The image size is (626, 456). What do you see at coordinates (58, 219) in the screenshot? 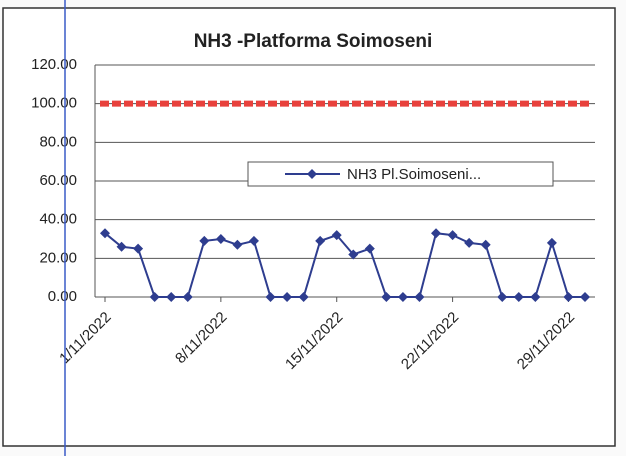
I see `y-tick-label: 40.00` at bounding box center [58, 219].